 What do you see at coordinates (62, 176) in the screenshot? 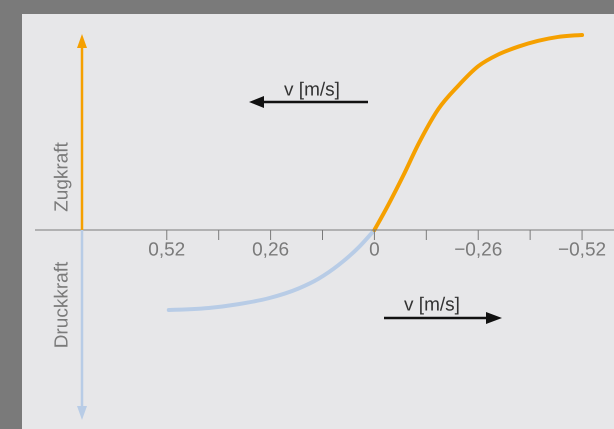
I see `annotation: Zugkraft` at bounding box center [62, 176].